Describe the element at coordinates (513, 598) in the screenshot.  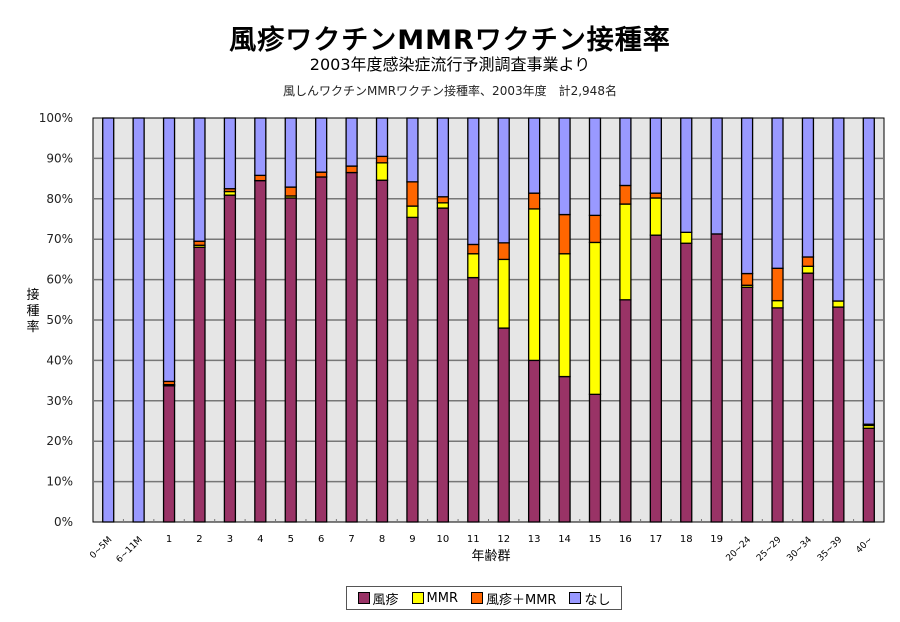
I see `legend-item: 風疹＋MMR` at that location.